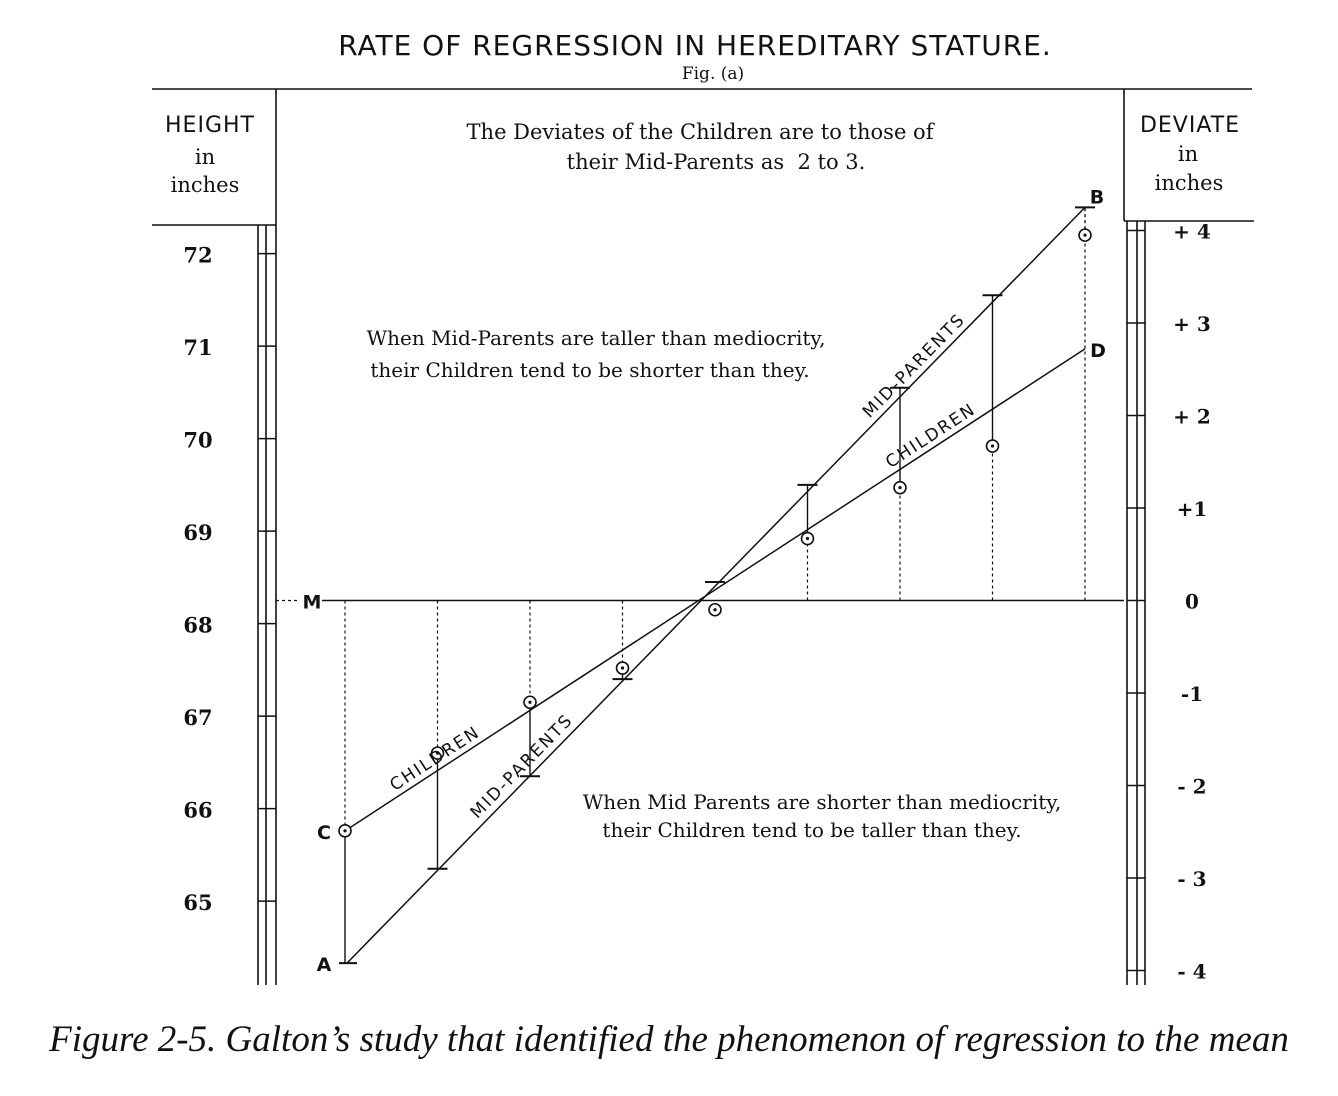  I want to click on series-label-mid-parents-lower: MID-PARENTS, so click(522, 766).